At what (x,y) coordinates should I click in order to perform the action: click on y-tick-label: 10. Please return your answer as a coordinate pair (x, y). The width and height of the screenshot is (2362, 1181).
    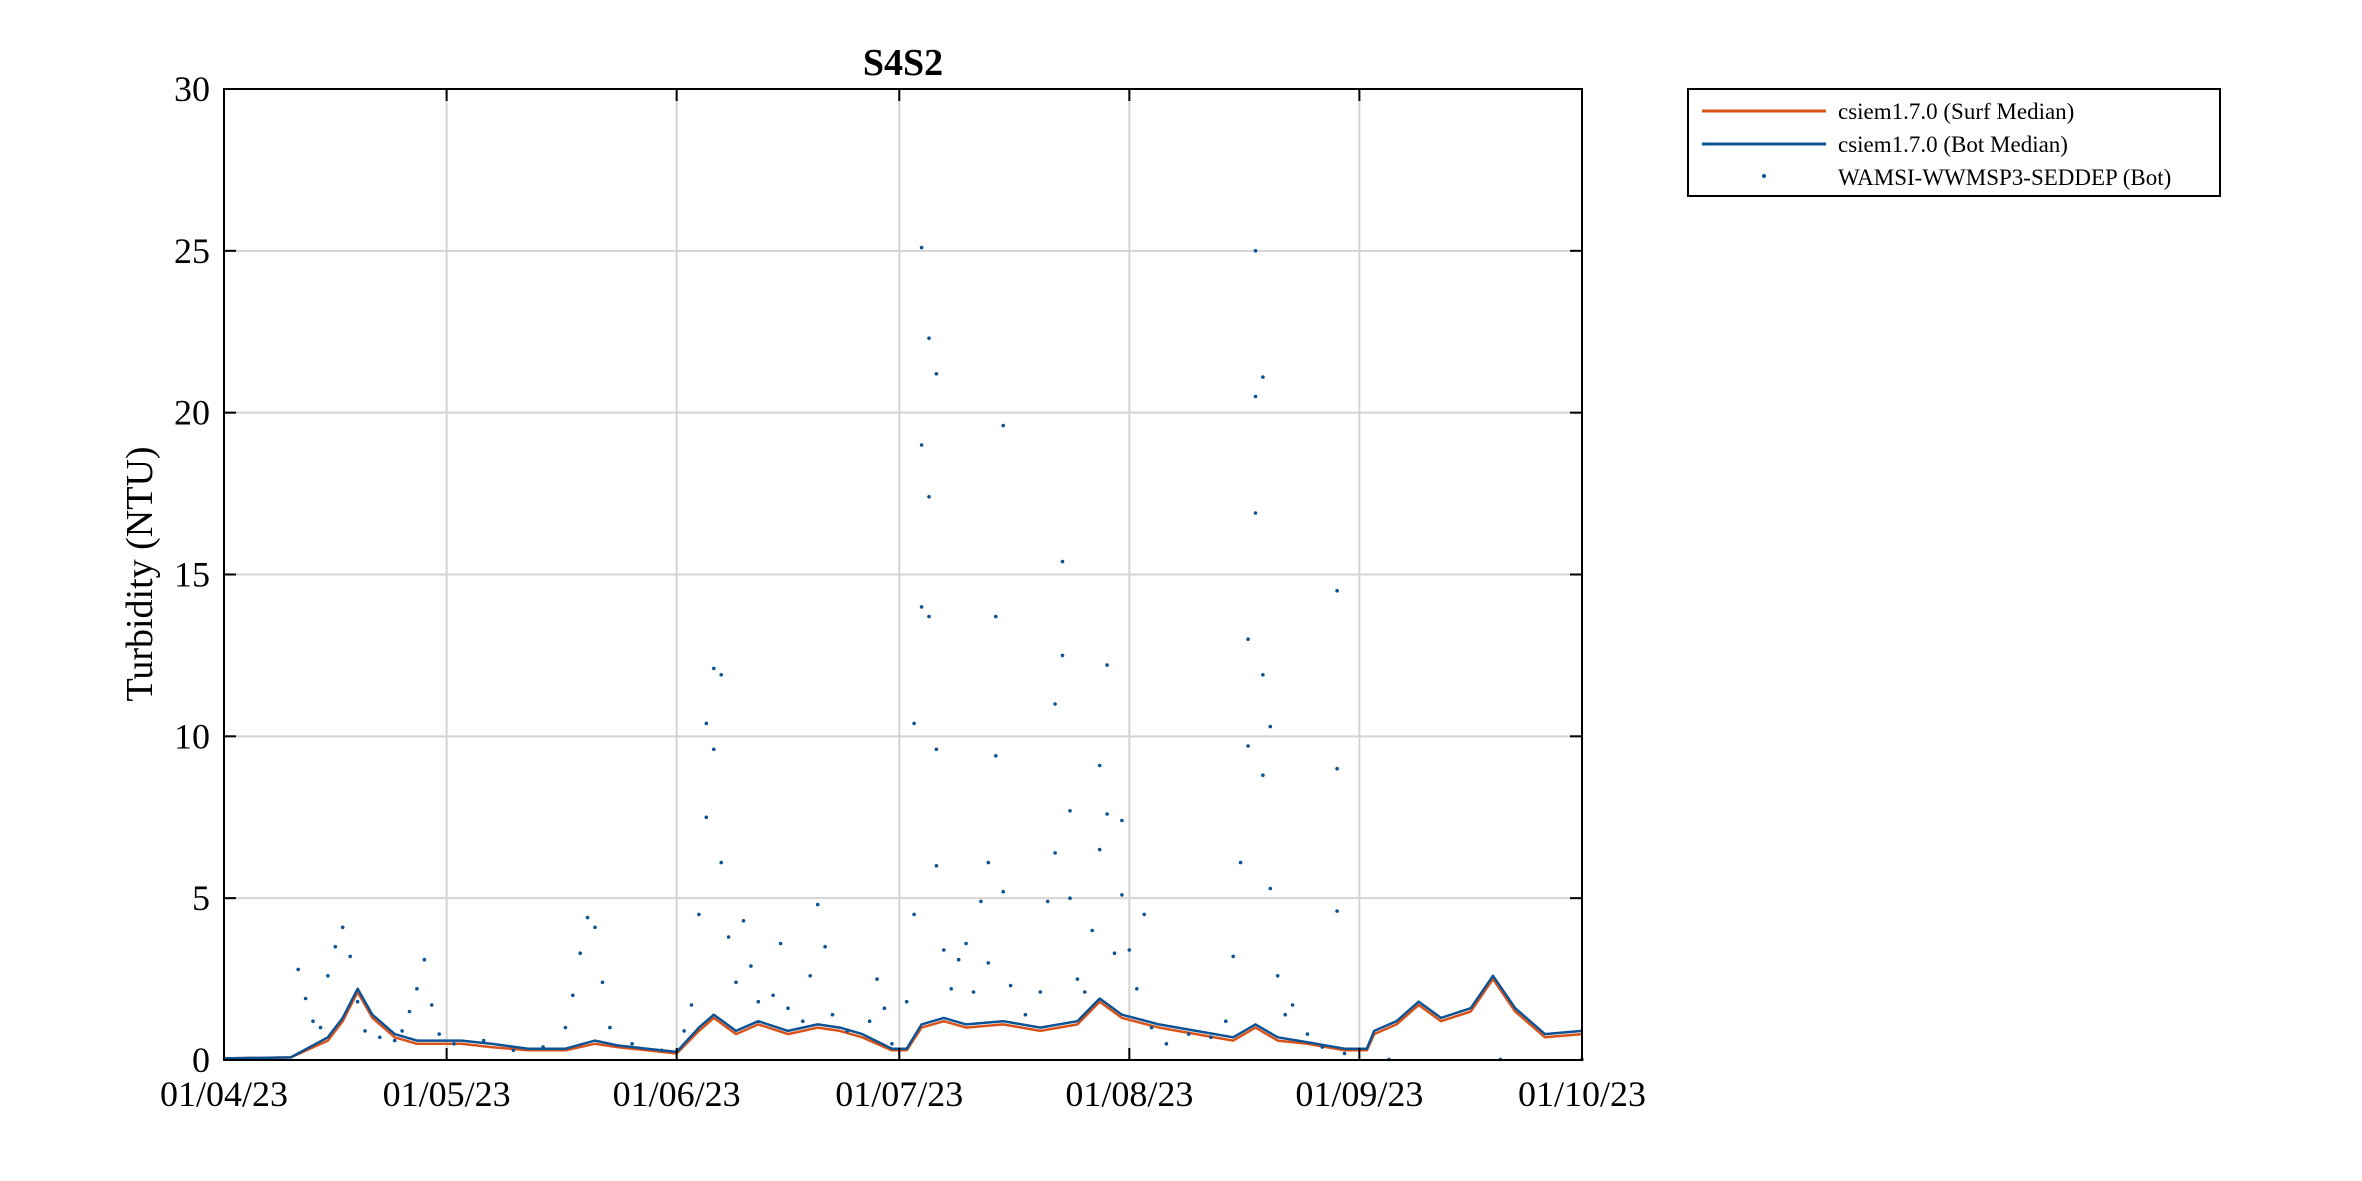
    Looking at the image, I should click on (192, 736).